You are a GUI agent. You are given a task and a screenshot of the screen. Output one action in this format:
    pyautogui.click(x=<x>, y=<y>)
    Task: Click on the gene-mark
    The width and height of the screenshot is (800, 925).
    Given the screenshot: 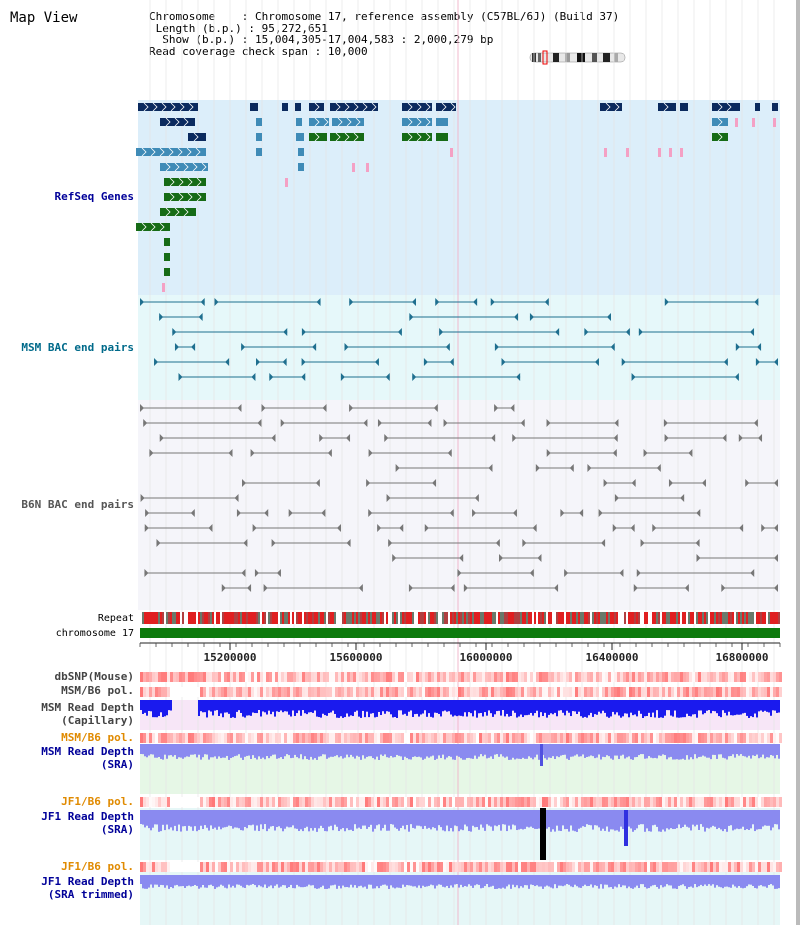 What is the action you would take?
    pyautogui.click(x=627, y=152)
    